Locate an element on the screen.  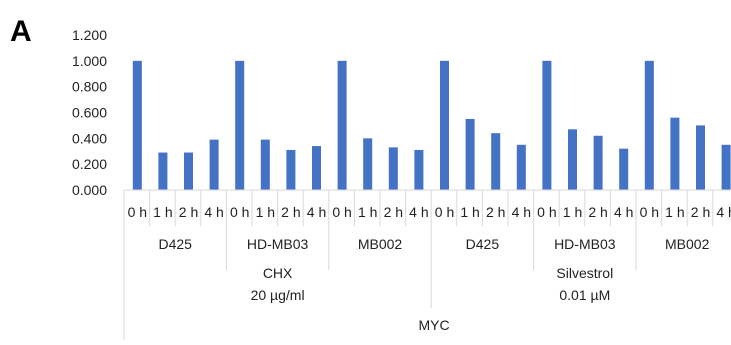
target-label: MYC is located at coordinates (433, 325).